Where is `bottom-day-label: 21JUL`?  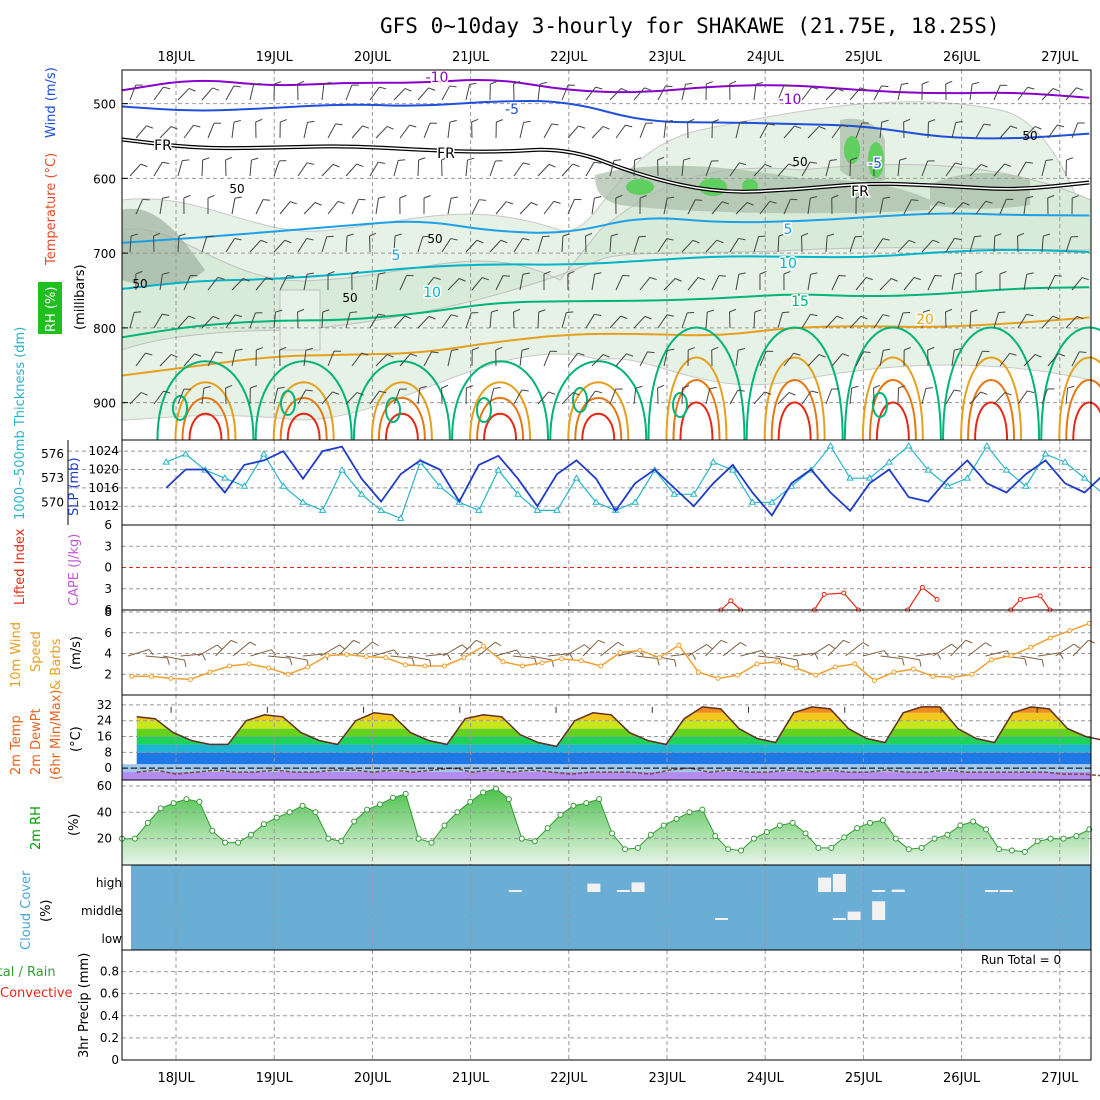 bottom-day-label: 21JUL is located at coordinates (471, 1078).